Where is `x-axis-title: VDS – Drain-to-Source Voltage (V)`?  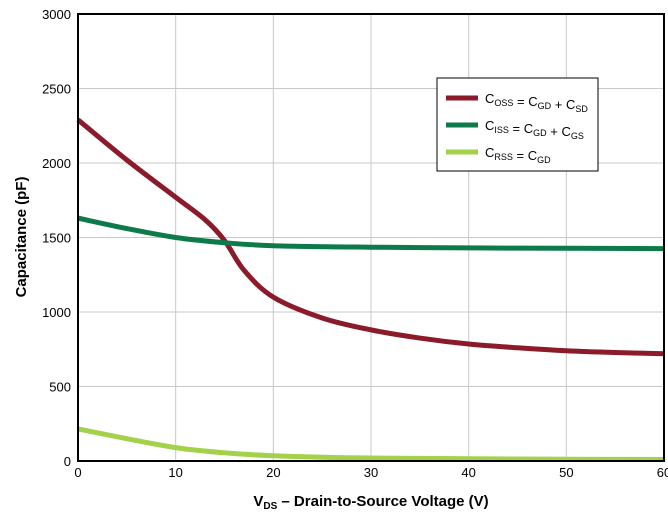 x-axis-title: VDS – Drain-to-Source Voltage (V) is located at coordinates (370, 502).